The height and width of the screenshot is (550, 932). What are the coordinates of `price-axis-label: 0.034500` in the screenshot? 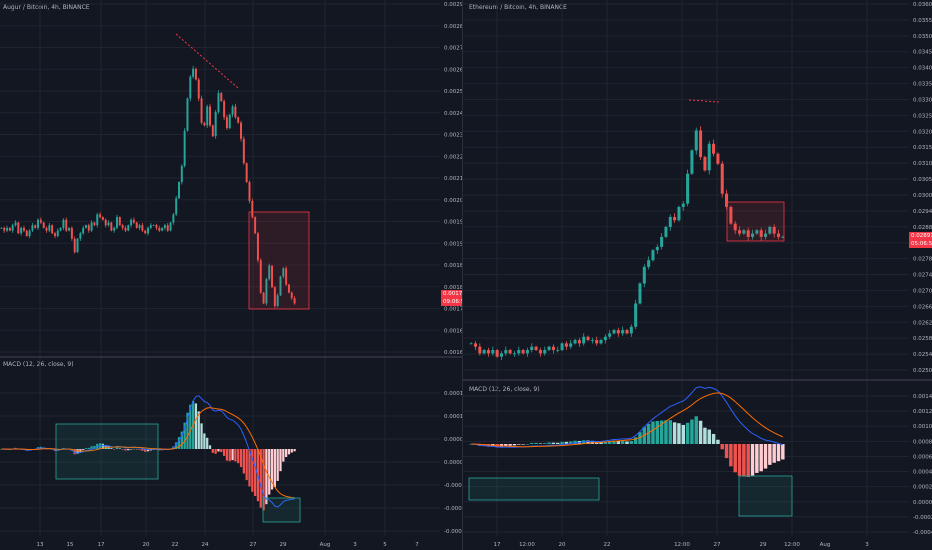 It's located at (922, 53).